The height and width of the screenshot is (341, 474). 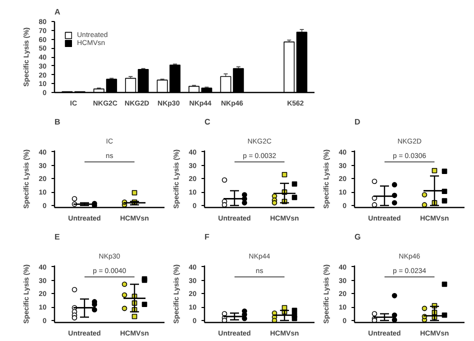 What do you see at coordinates (57, 12) in the screenshot?
I see `chart-title: A` at bounding box center [57, 12].